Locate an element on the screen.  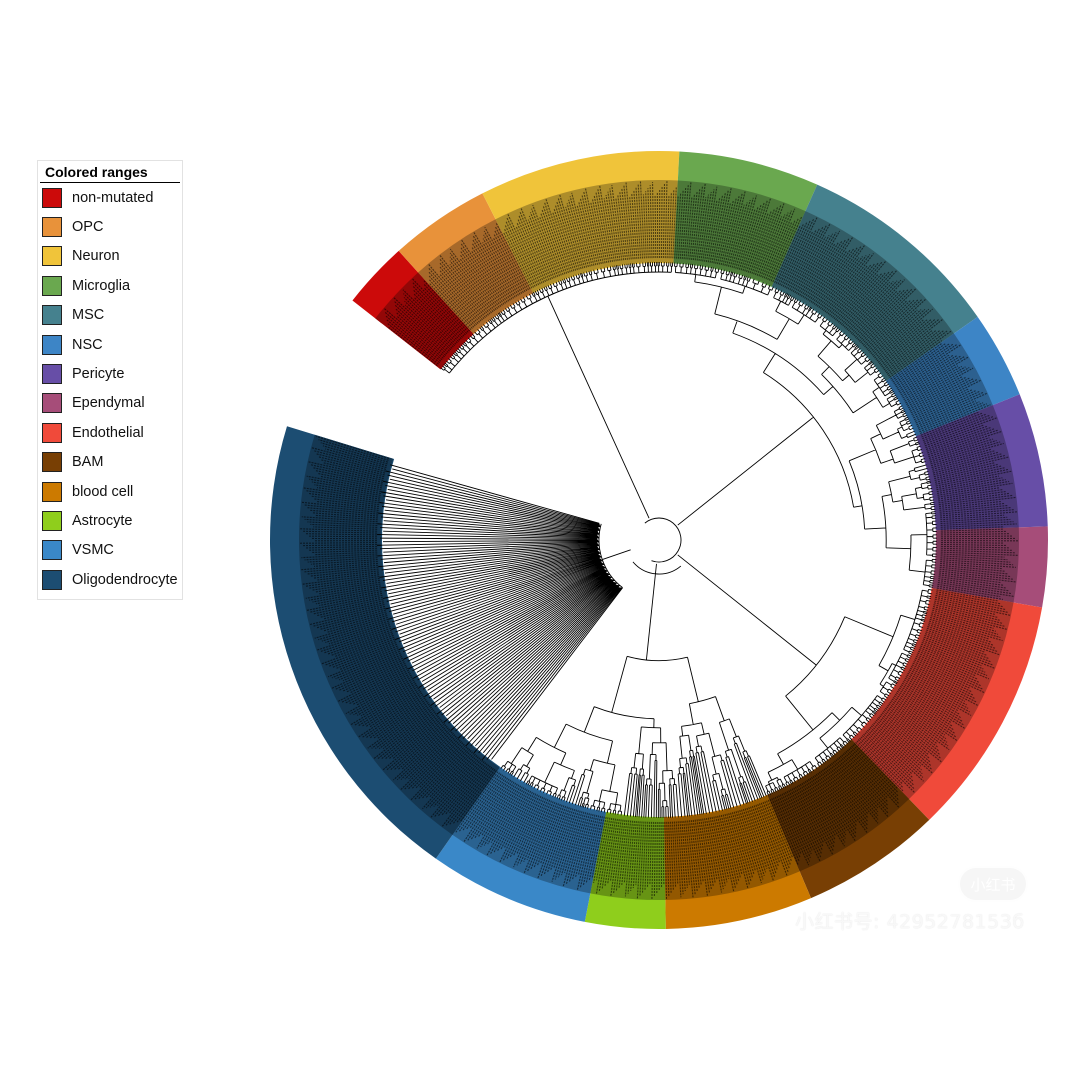
legend-item: Pericyte is located at coordinates (110, 373).